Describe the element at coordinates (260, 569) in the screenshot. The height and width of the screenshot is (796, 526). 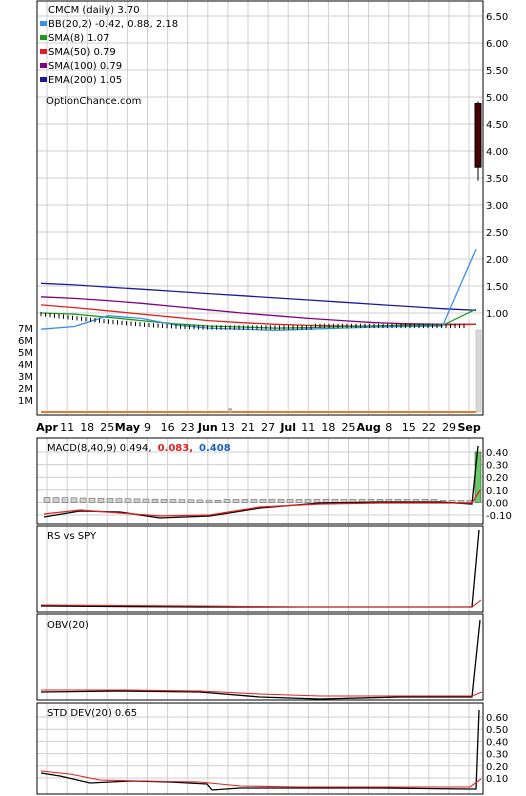
I see `rs-panel` at that location.